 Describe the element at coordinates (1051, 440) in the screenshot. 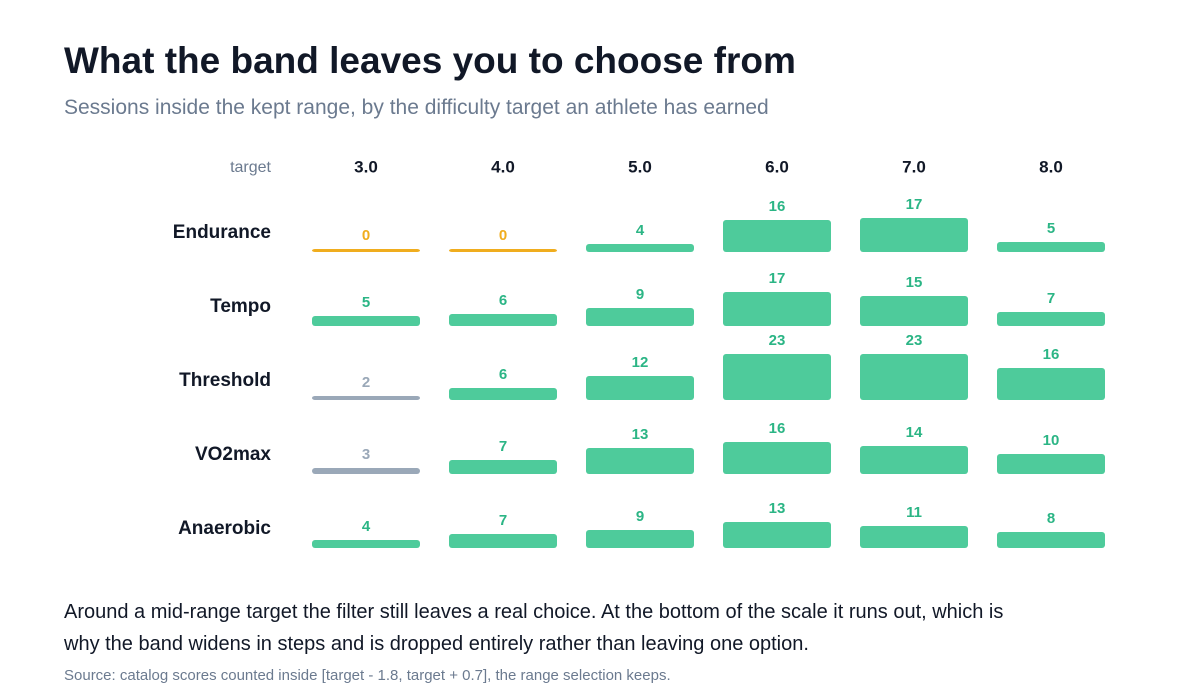

I see `value-label: 10` at that location.